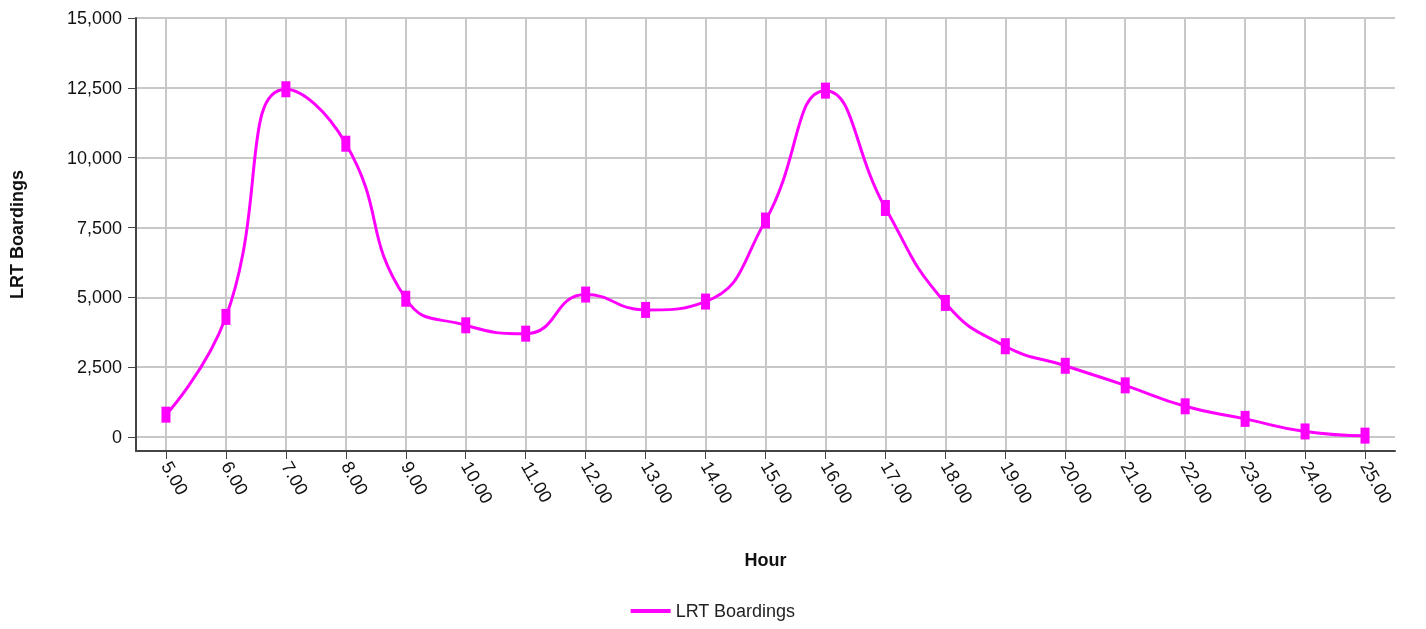  Describe the element at coordinates (94, 87) in the screenshot. I see `y-tick-label: 12,500` at that location.